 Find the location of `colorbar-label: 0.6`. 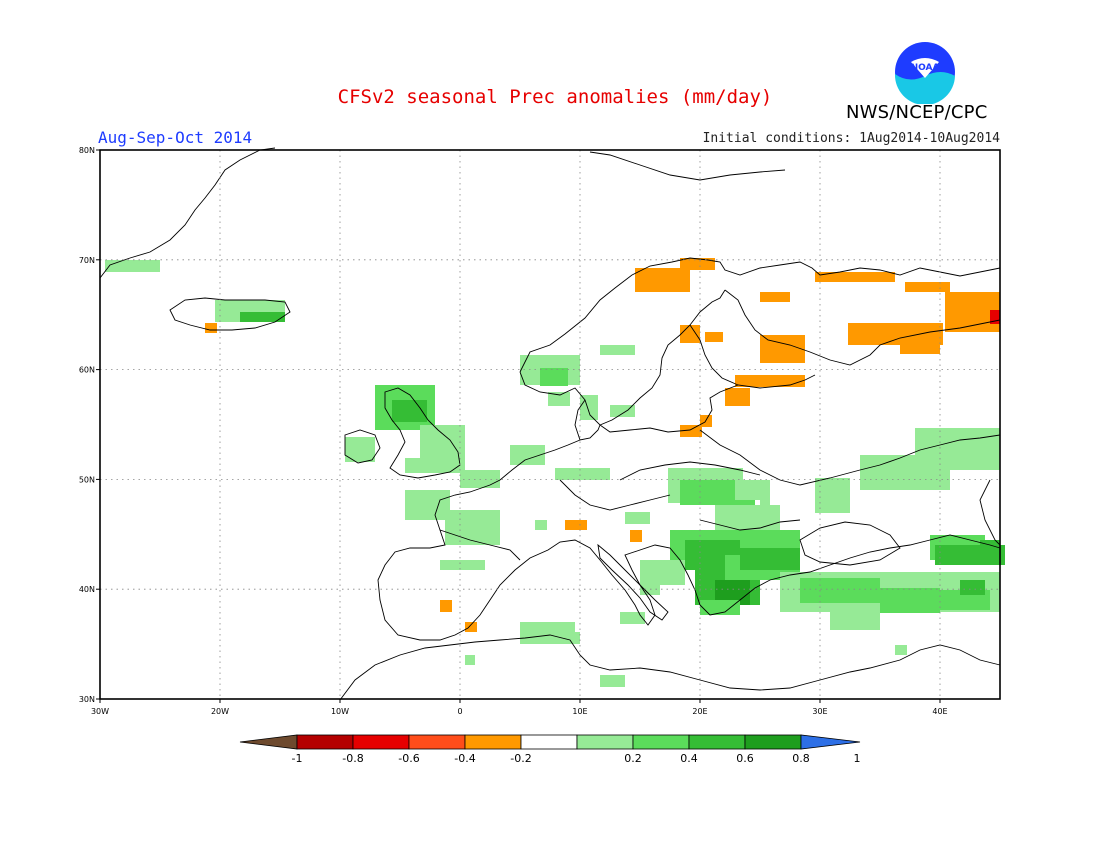

colorbar-label: 0.6 is located at coordinates (745, 758).